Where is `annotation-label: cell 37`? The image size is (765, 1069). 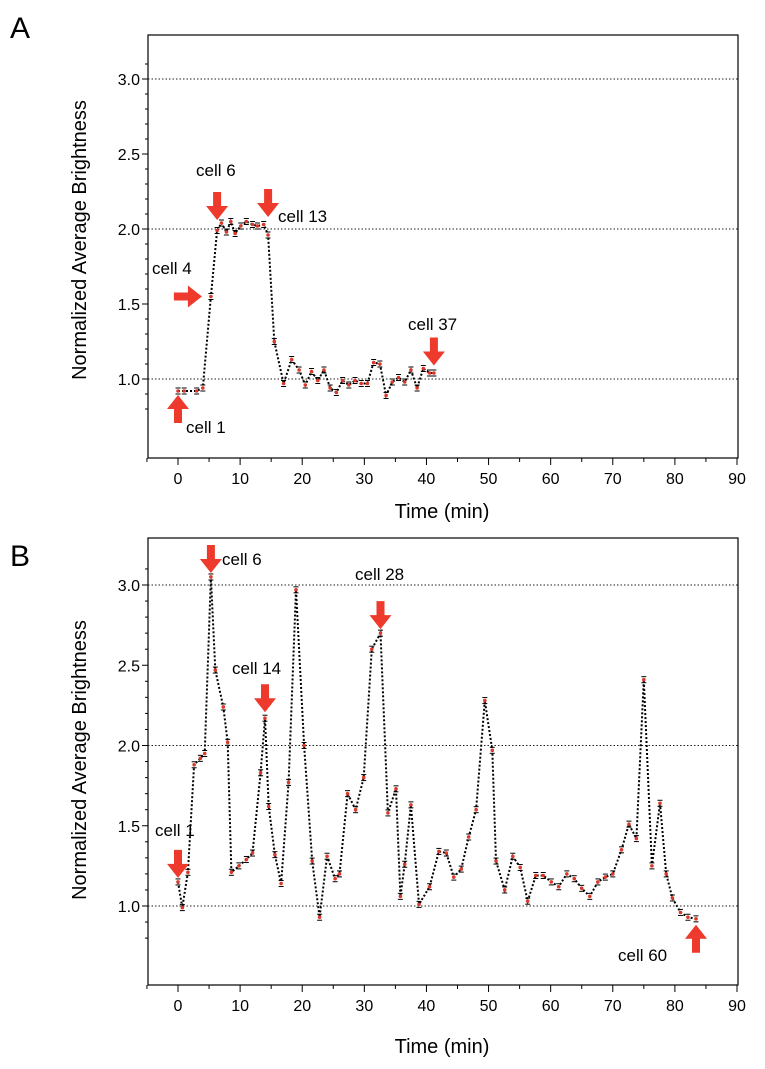 annotation-label: cell 37 is located at coordinates (432, 324).